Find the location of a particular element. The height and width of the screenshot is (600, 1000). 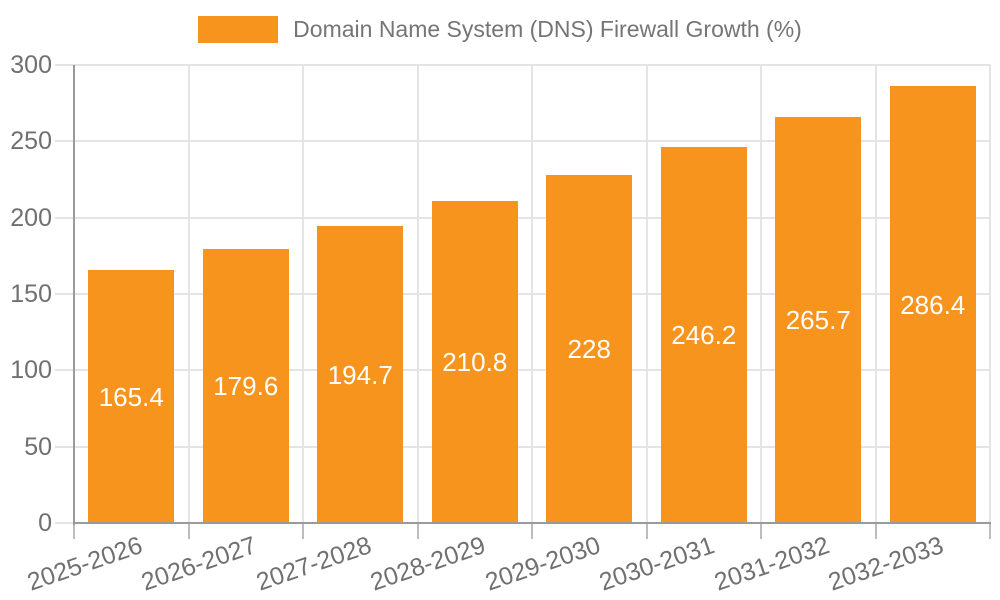

x-tick-label: 2029-2030 is located at coordinates (542, 564).